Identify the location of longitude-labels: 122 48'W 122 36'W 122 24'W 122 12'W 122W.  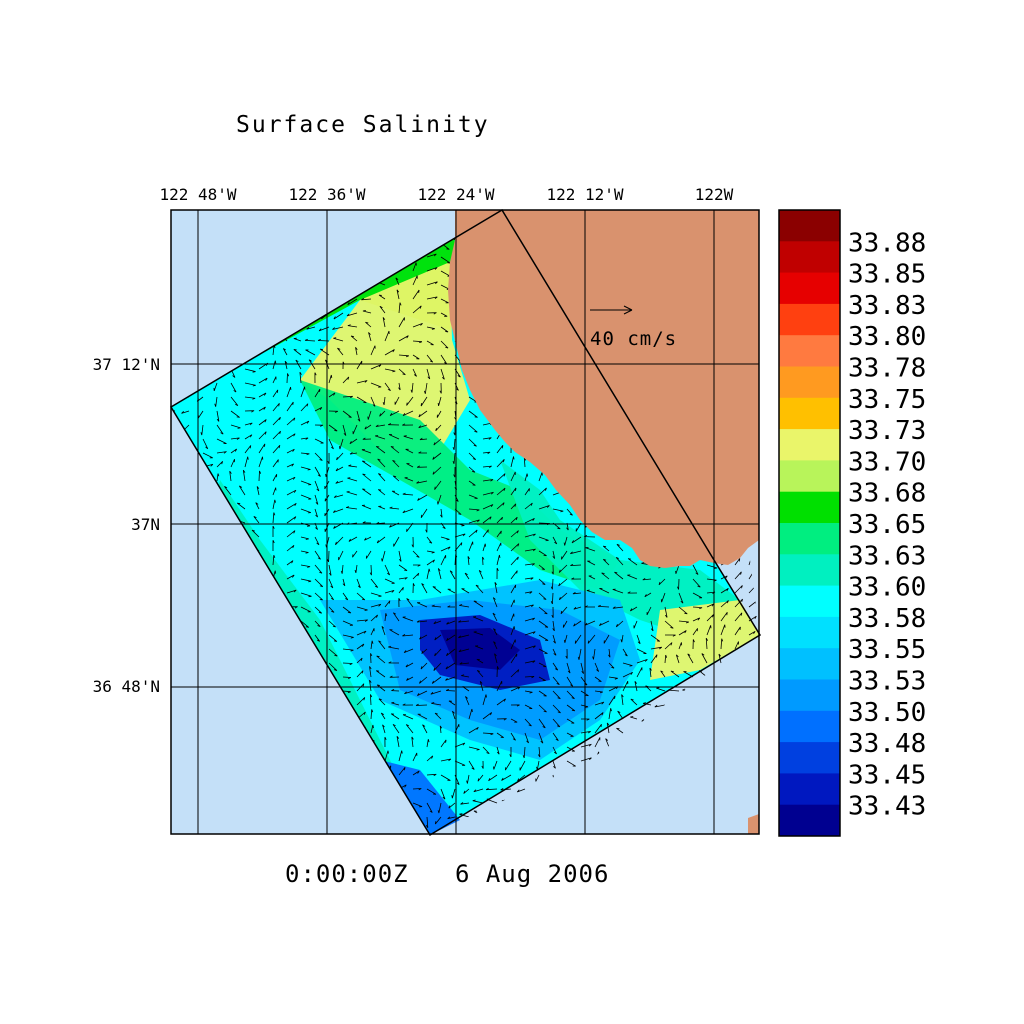
(446, 194).